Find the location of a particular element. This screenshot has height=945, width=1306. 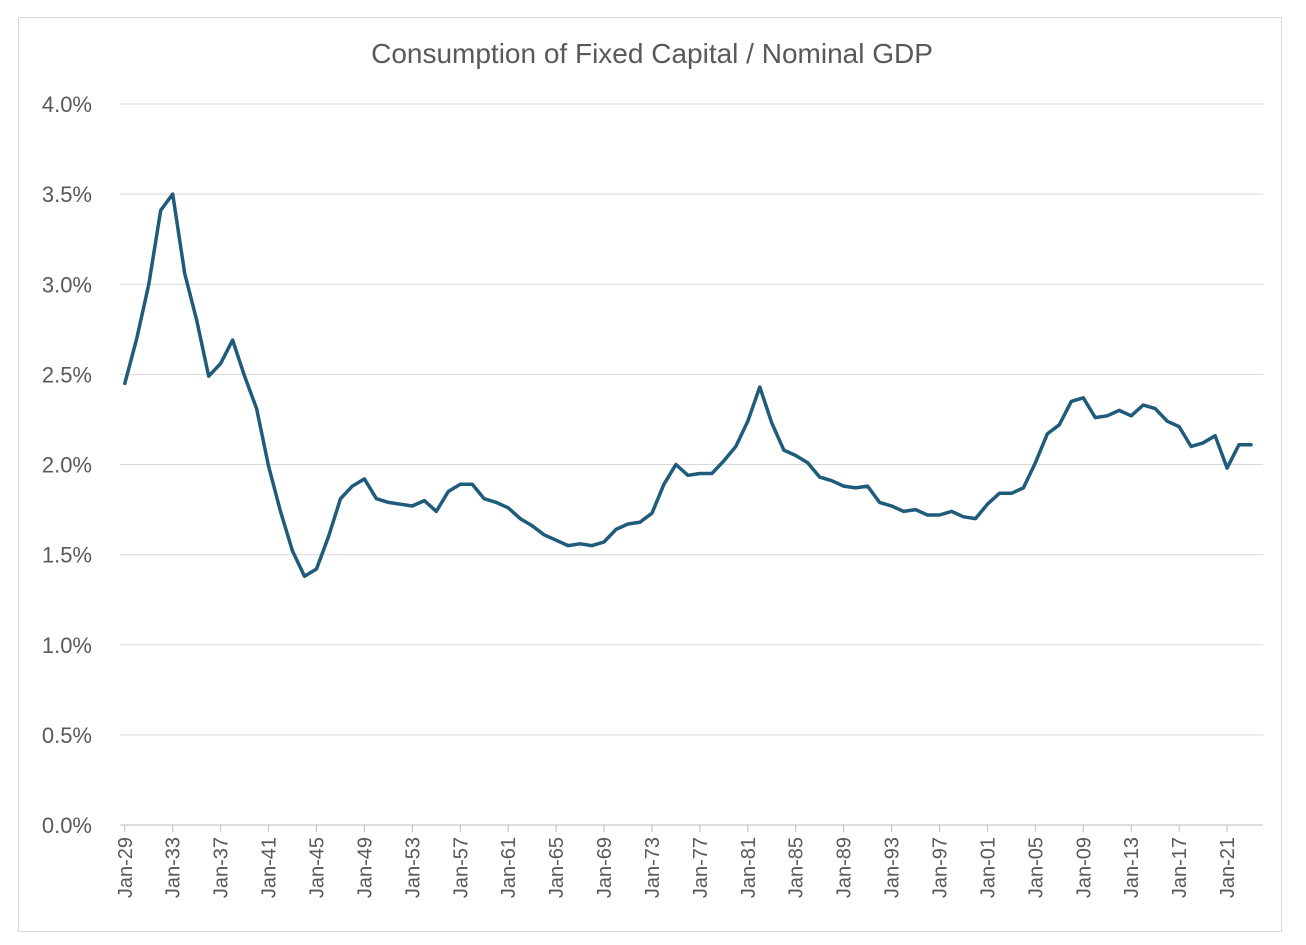

x-tick-label: Jan-97 is located at coordinates (941, 867).